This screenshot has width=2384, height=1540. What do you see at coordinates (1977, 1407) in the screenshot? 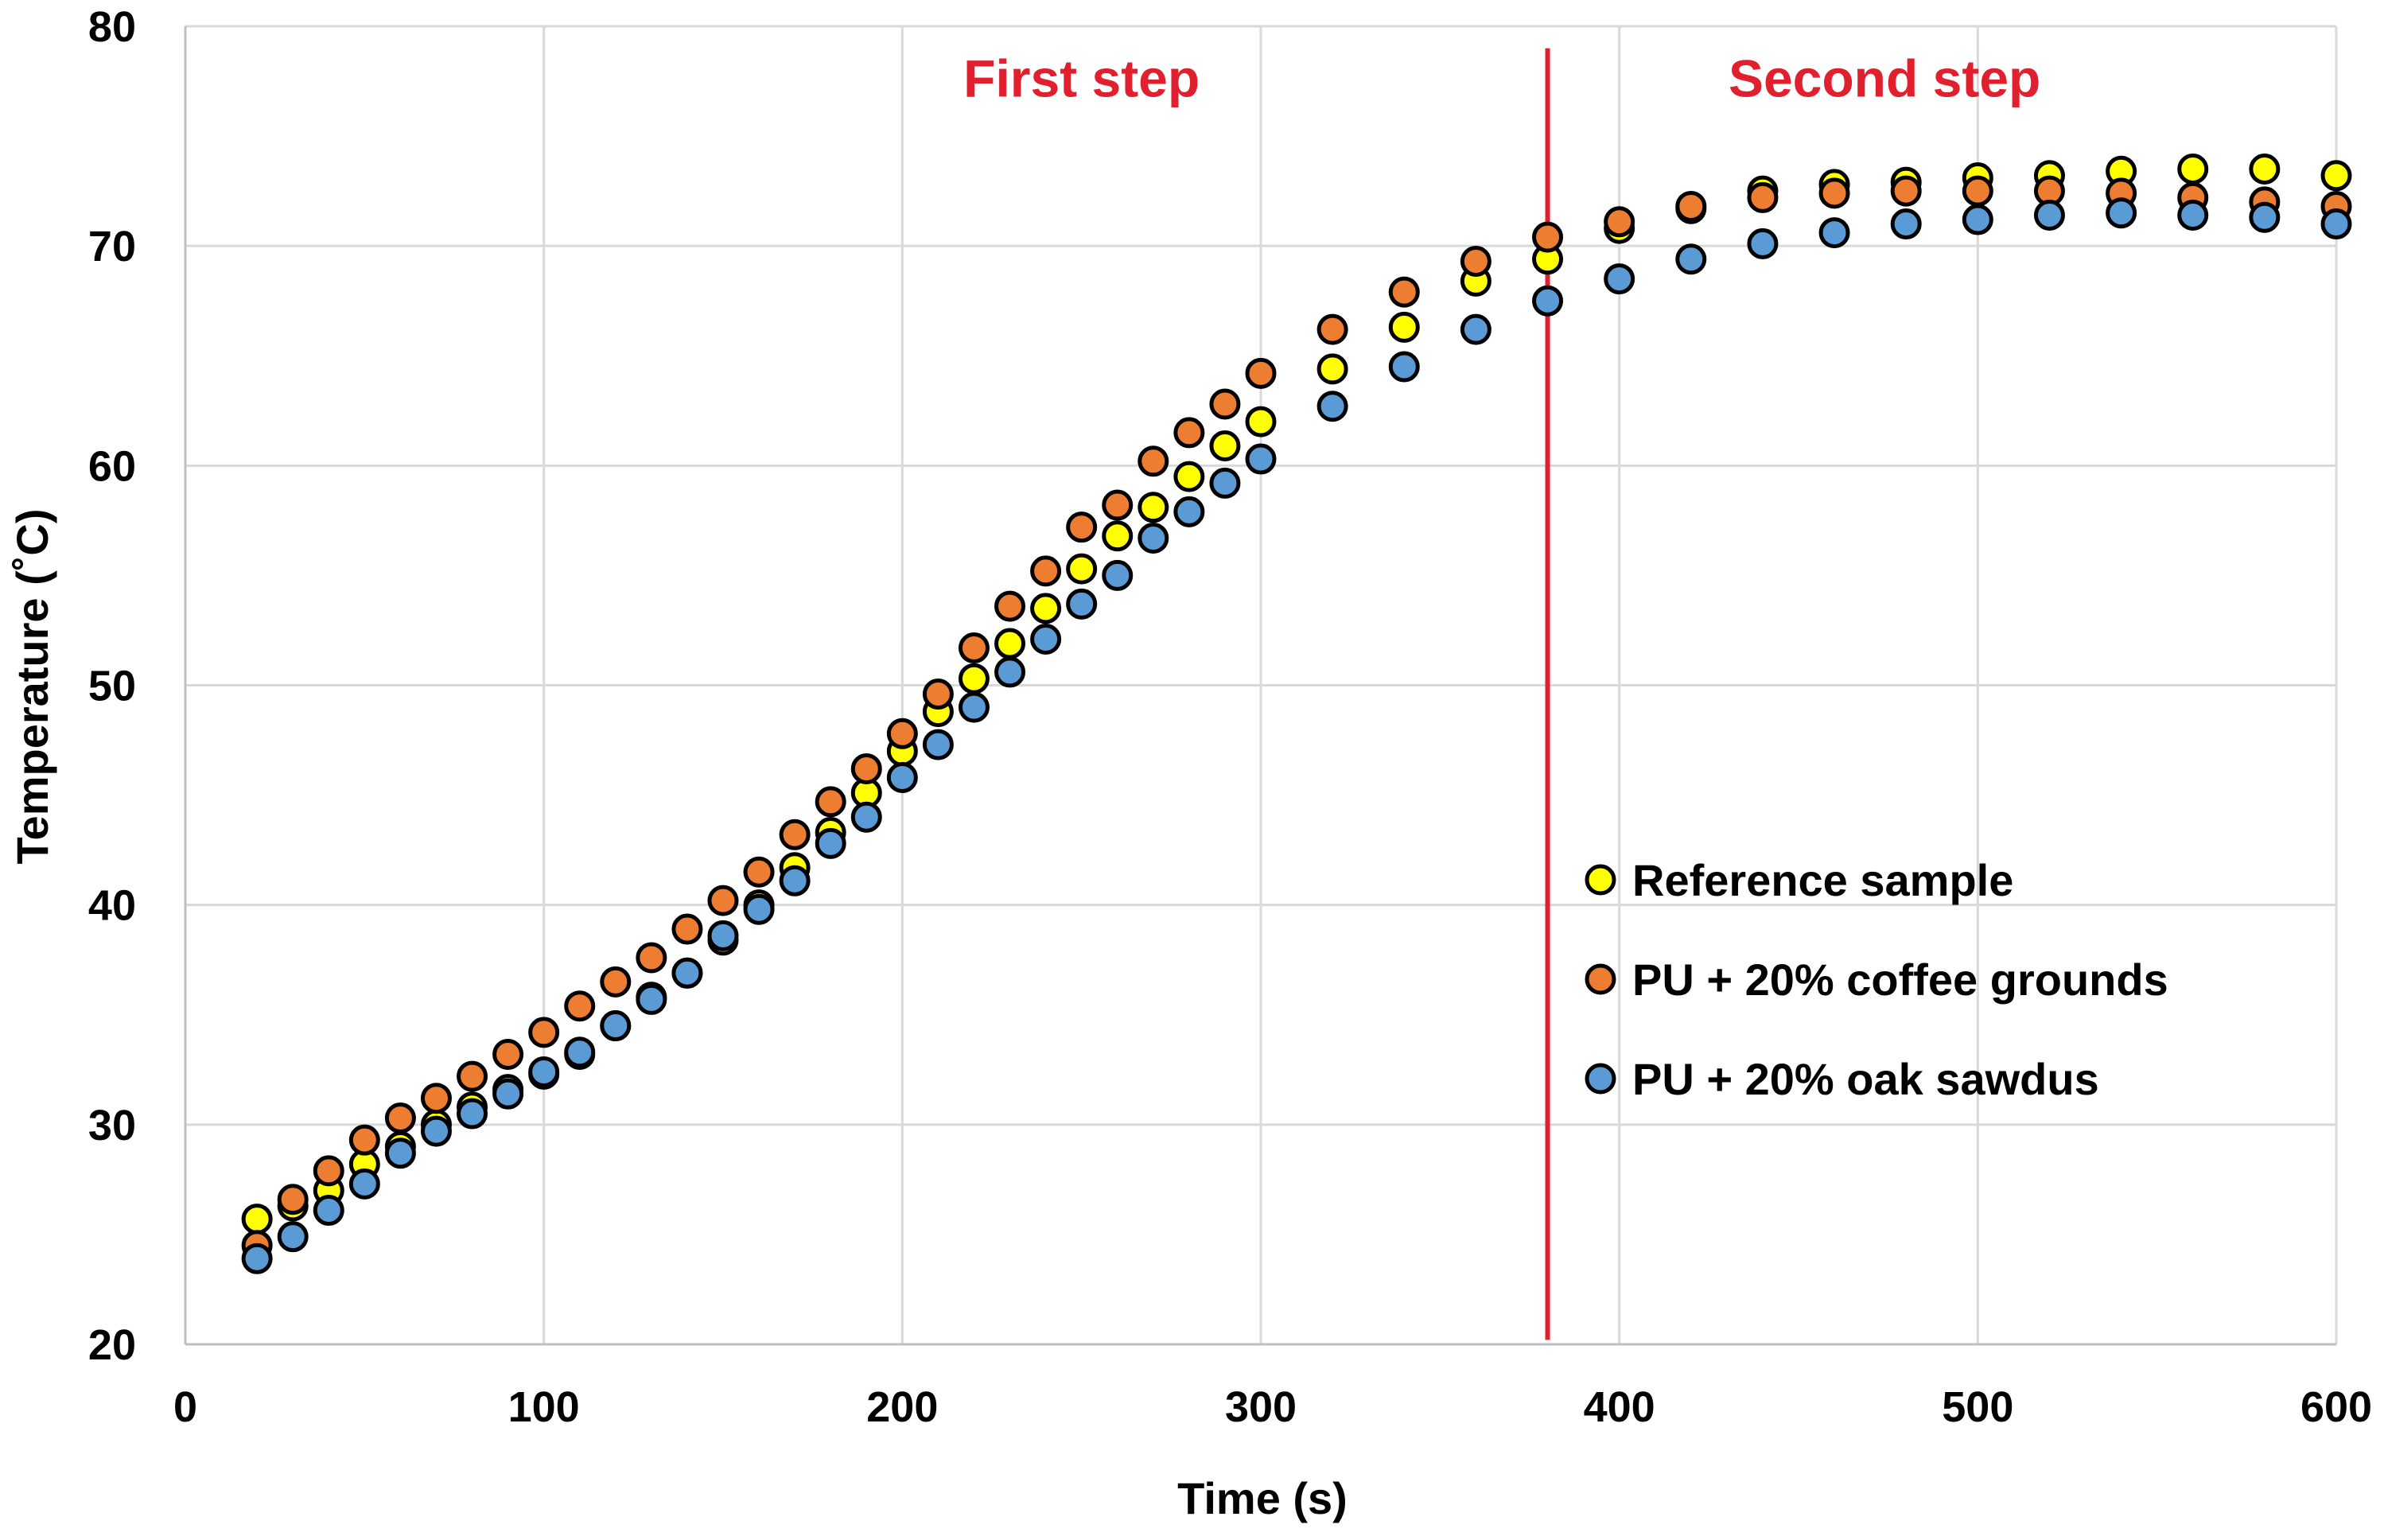
I see `x-tick-label: 500` at bounding box center [1977, 1407].